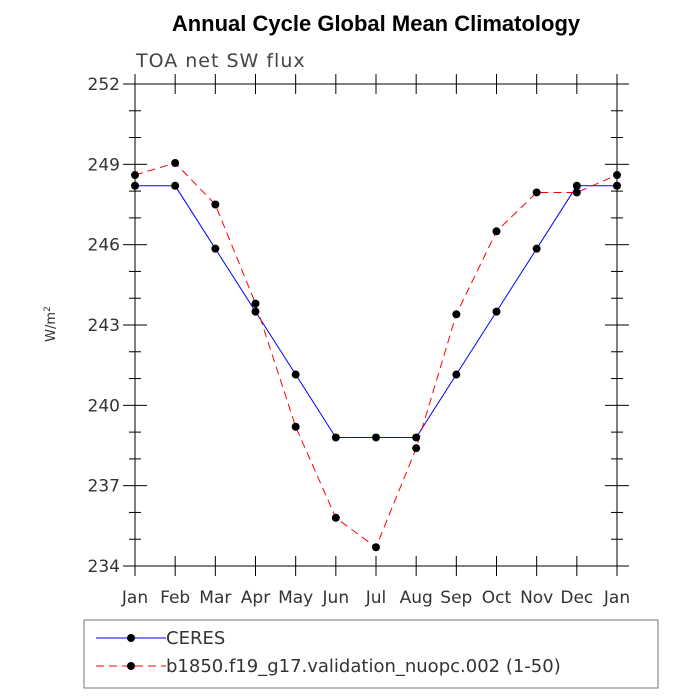 The height and width of the screenshot is (700, 700). I want to click on x-tick-label: Nov, so click(536, 598).